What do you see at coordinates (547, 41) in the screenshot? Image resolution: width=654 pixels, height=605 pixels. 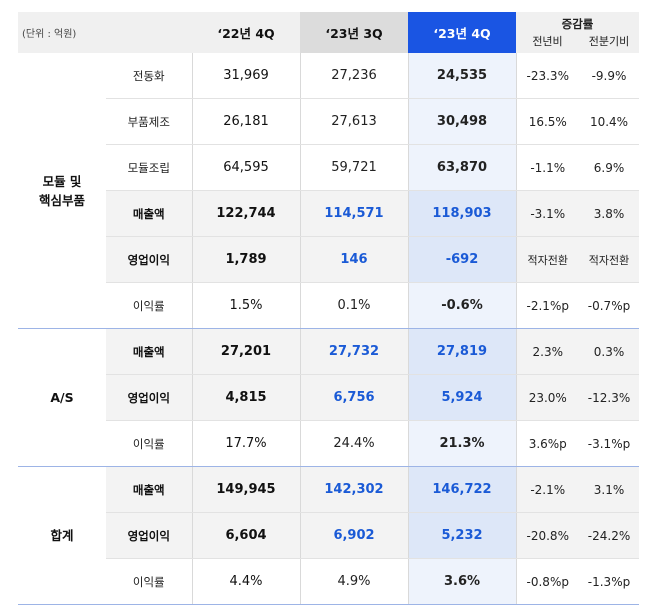 I see `header-yoy: 전년비` at bounding box center [547, 41].